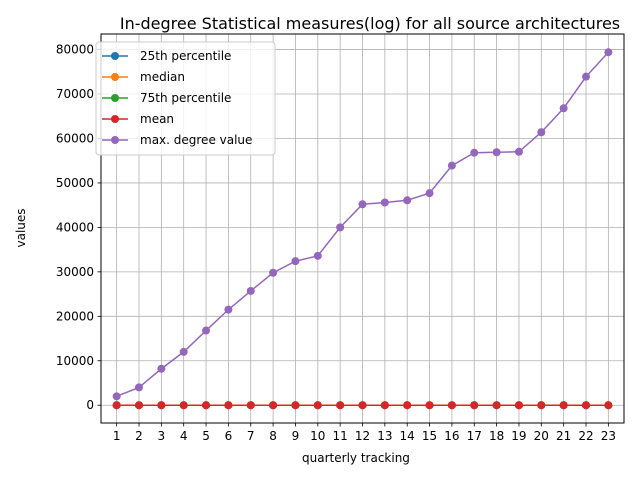  Describe the element at coordinates (184, 436) in the screenshot. I see `x-tick-label: 4` at that location.